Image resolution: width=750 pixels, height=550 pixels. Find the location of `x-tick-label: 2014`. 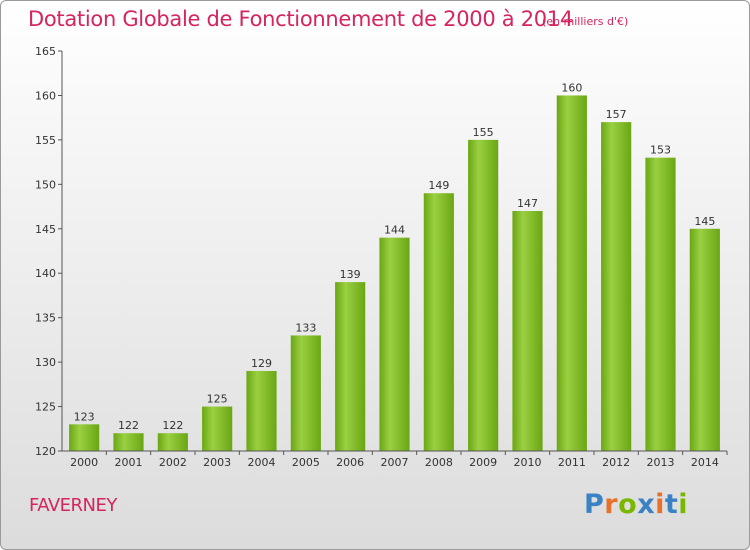

x-tick-label: 2014 is located at coordinates (705, 462).